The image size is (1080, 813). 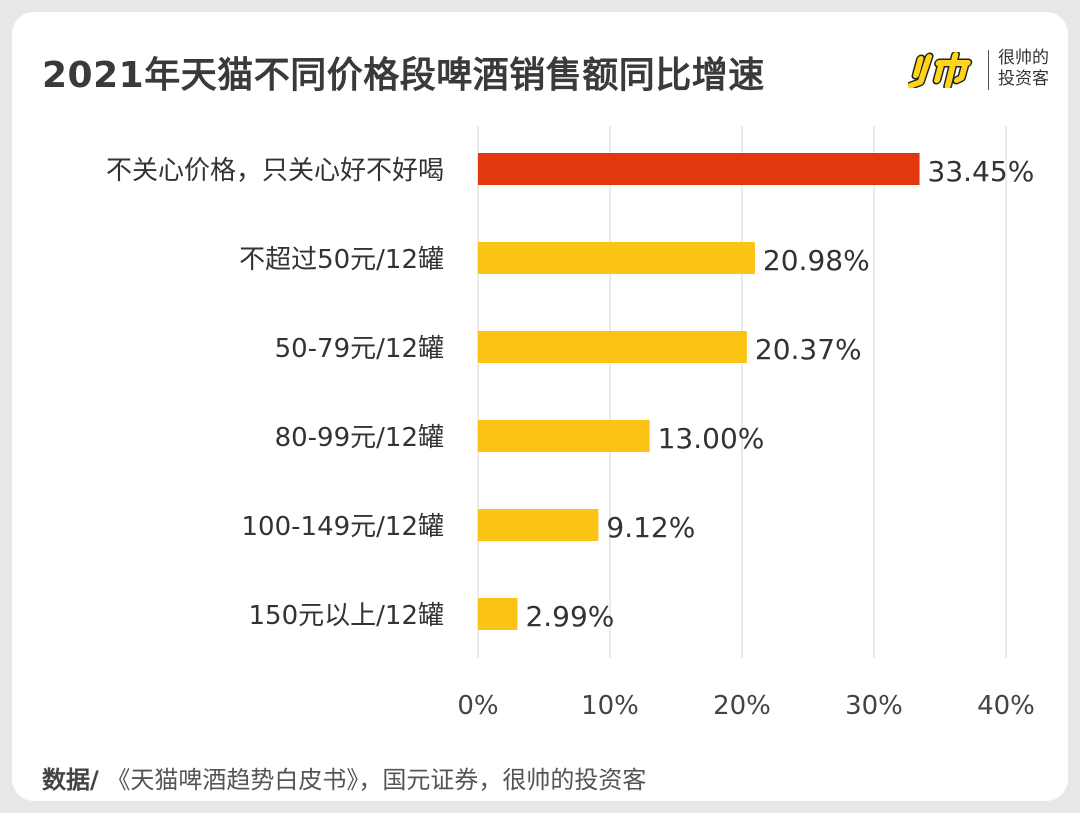 What do you see at coordinates (808, 349) in the screenshot?
I see `data-label: 20.37%` at bounding box center [808, 349].